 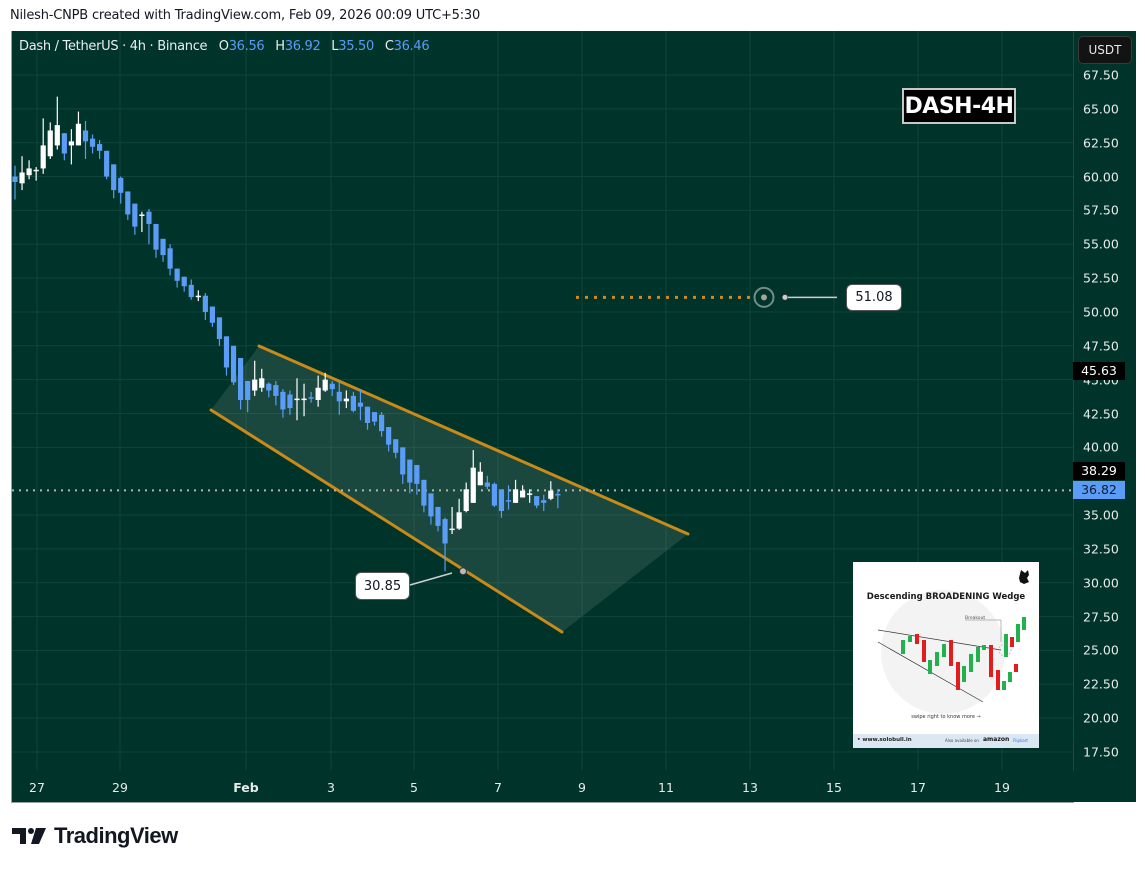 I want to click on time-axis, so click(x=542, y=787).